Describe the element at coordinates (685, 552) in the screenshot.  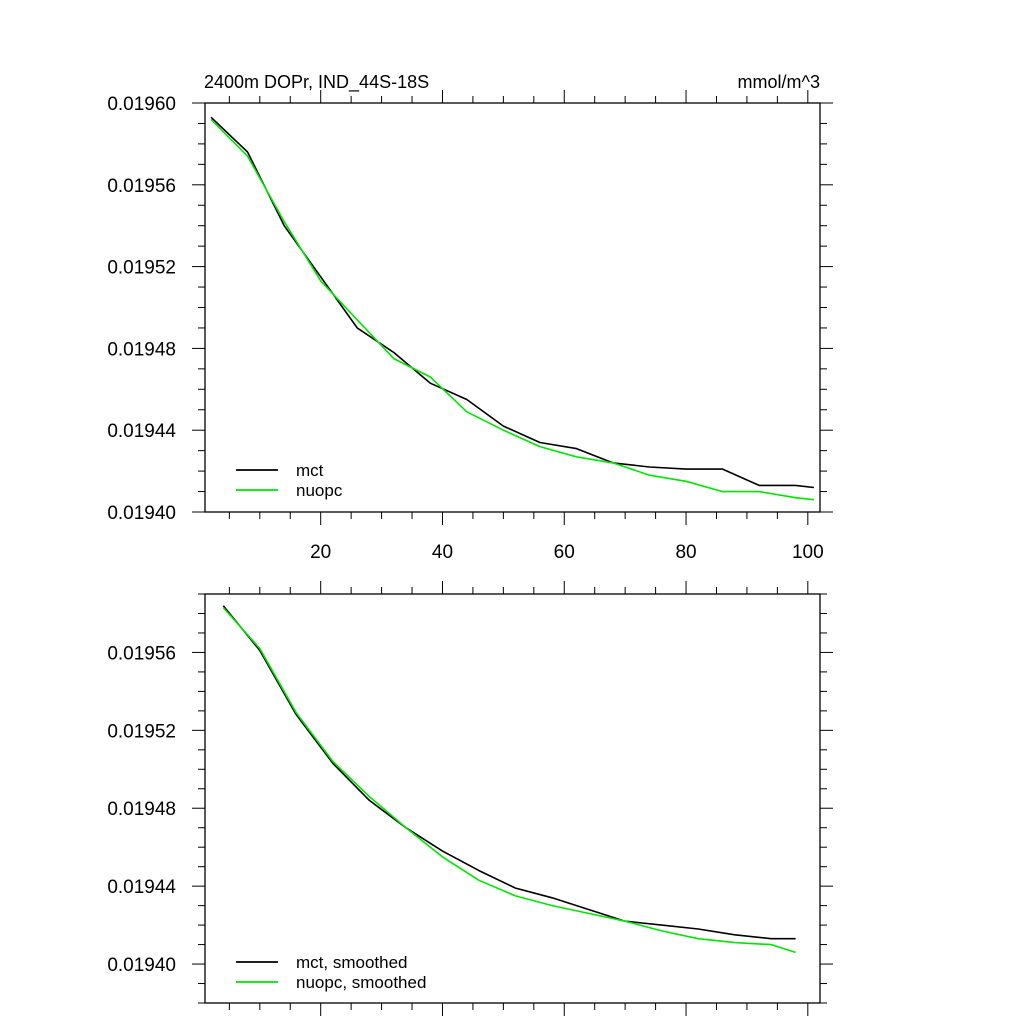
I see `top-x-tick-label: 80` at that location.